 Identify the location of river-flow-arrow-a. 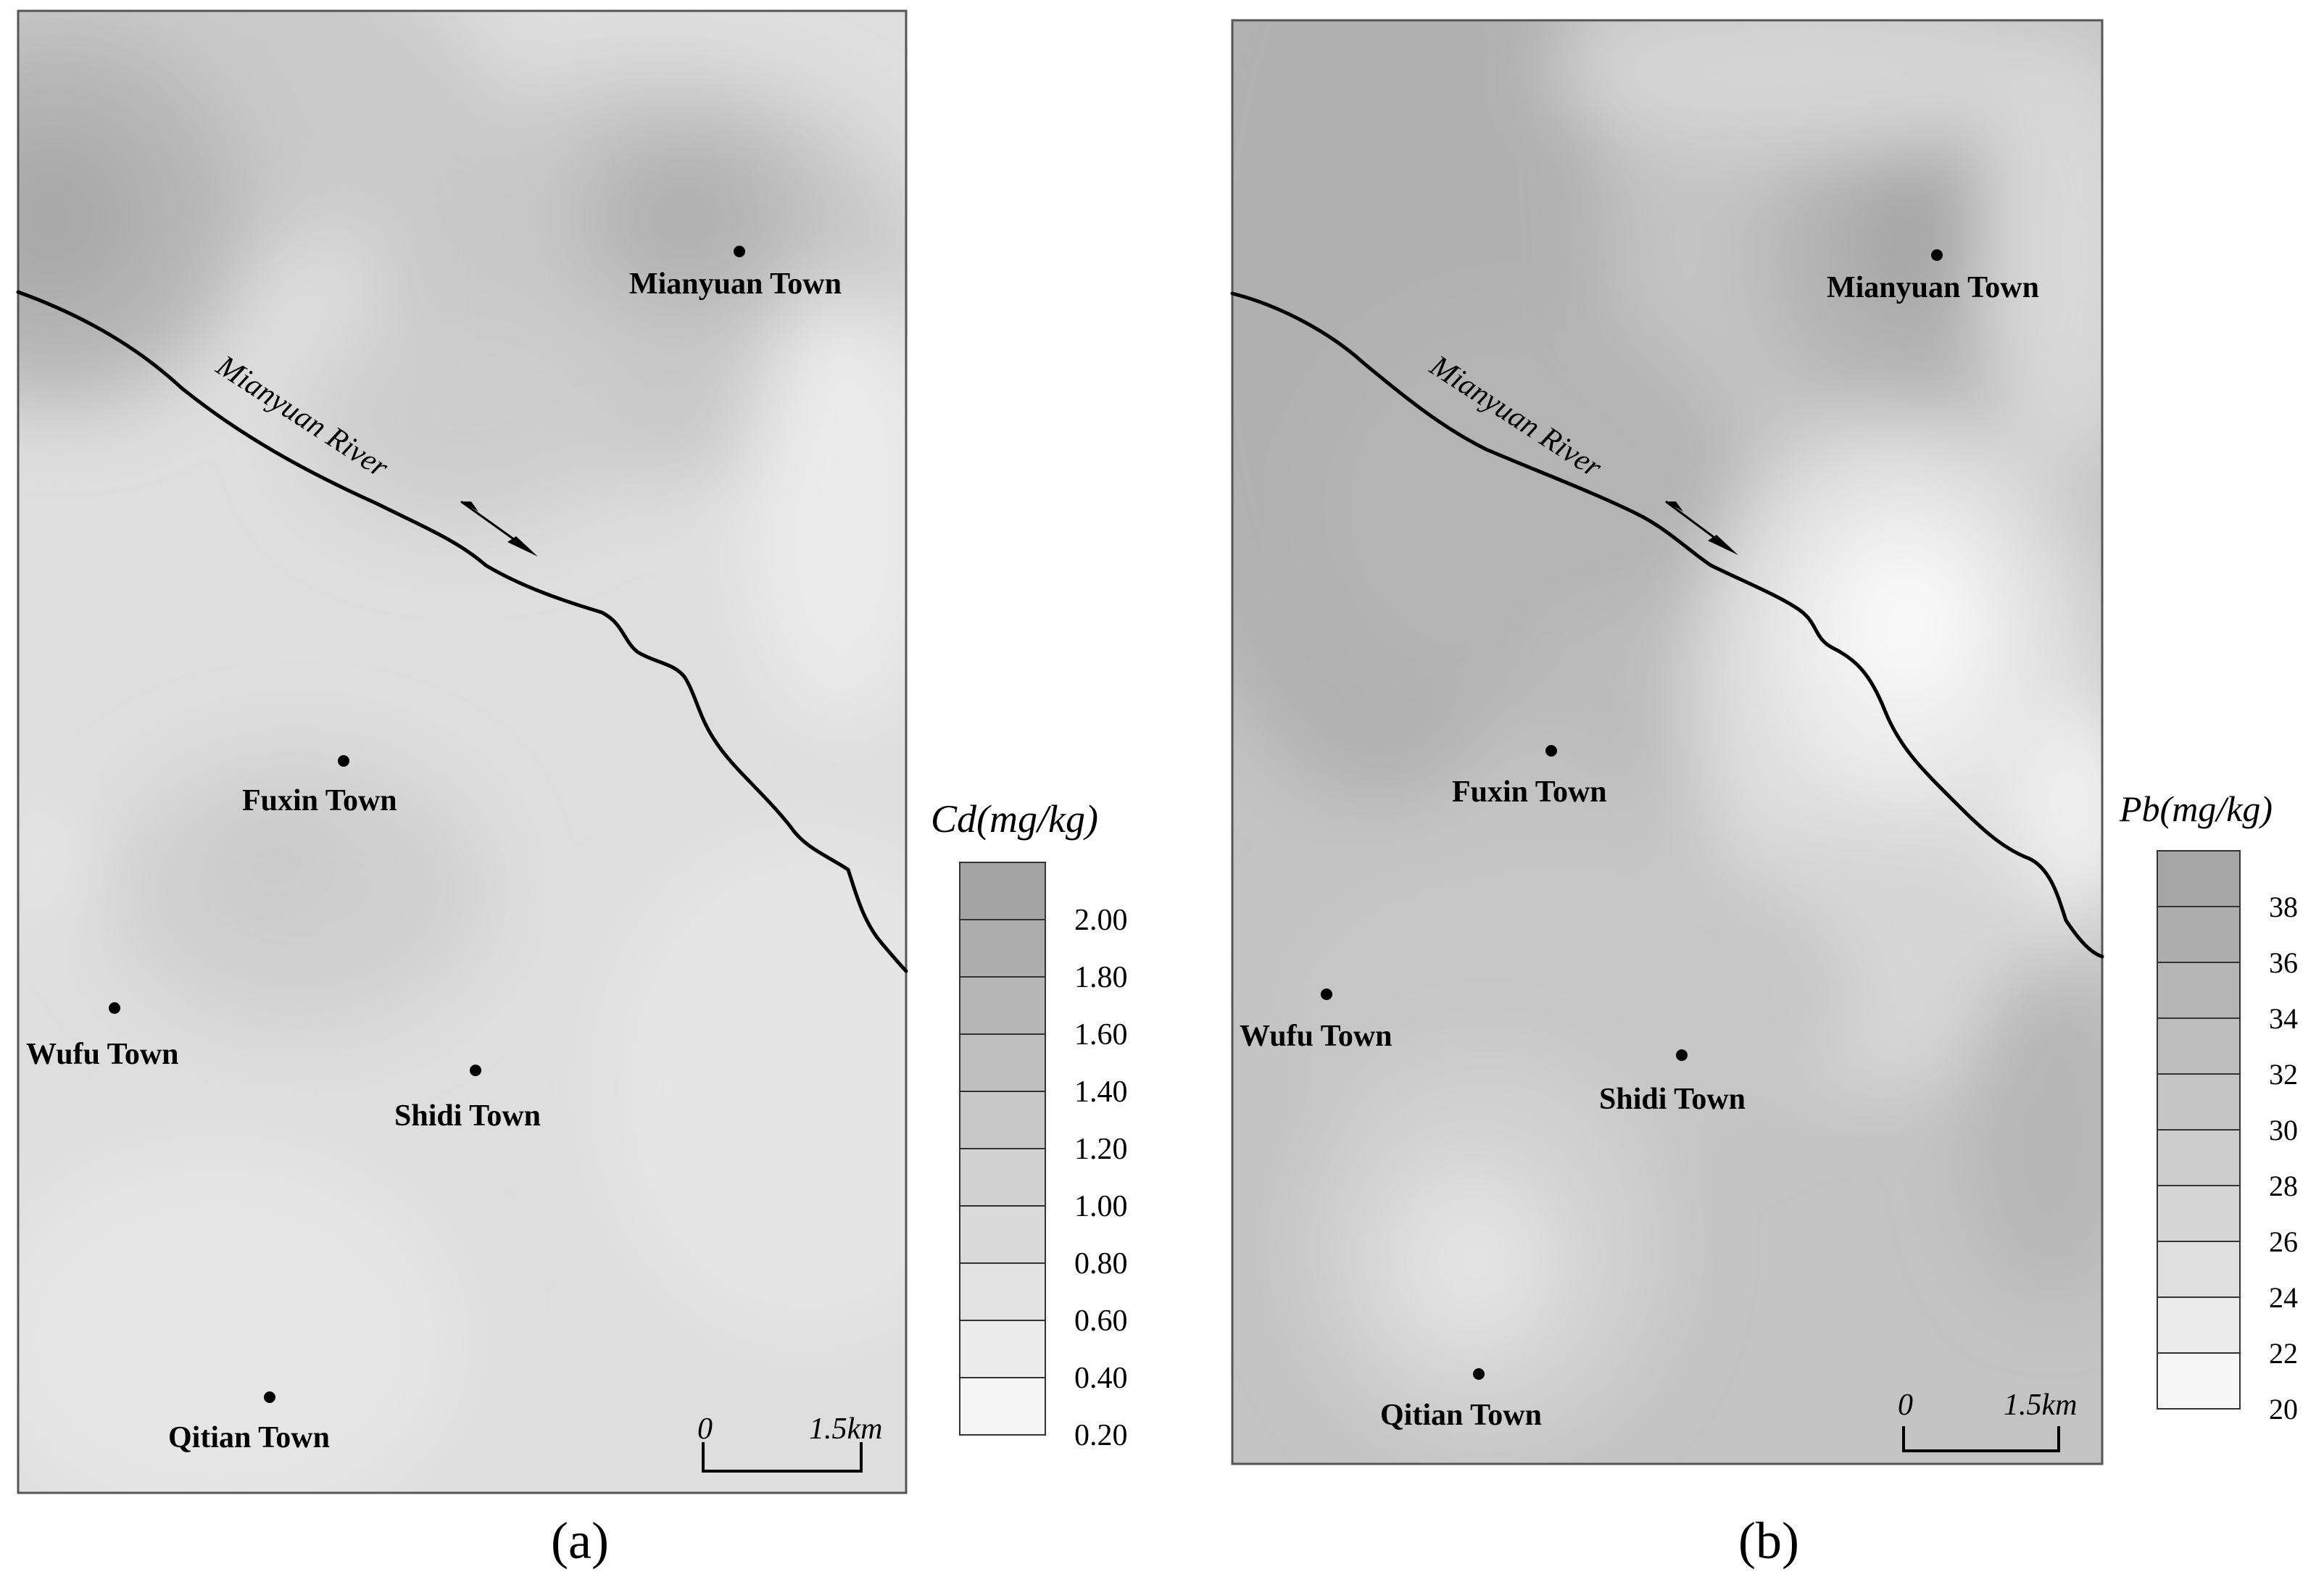
(499, 528).